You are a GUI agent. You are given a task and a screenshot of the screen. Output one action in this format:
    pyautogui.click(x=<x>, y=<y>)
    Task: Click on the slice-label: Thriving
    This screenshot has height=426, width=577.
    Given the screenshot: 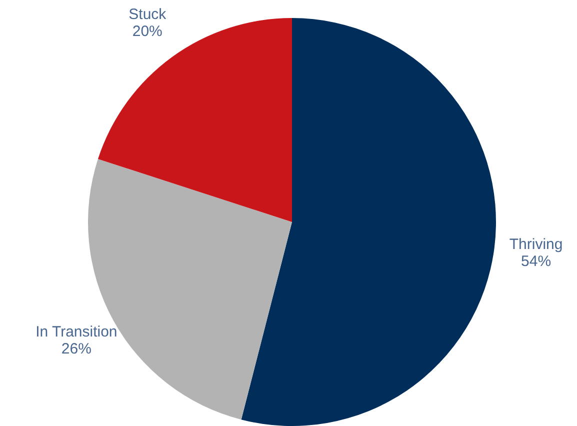 What is the action you would take?
    pyautogui.click(x=536, y=244)
    